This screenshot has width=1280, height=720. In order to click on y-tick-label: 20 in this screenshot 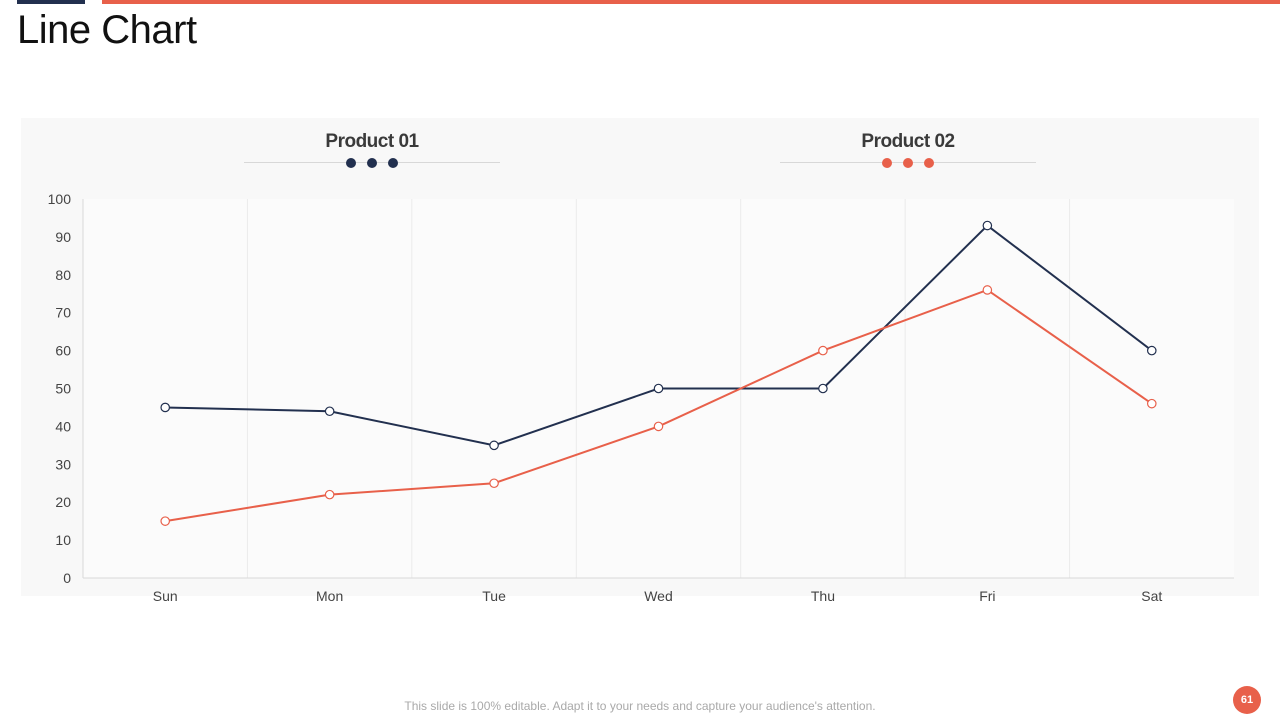, I will do `click(63, 502)`.